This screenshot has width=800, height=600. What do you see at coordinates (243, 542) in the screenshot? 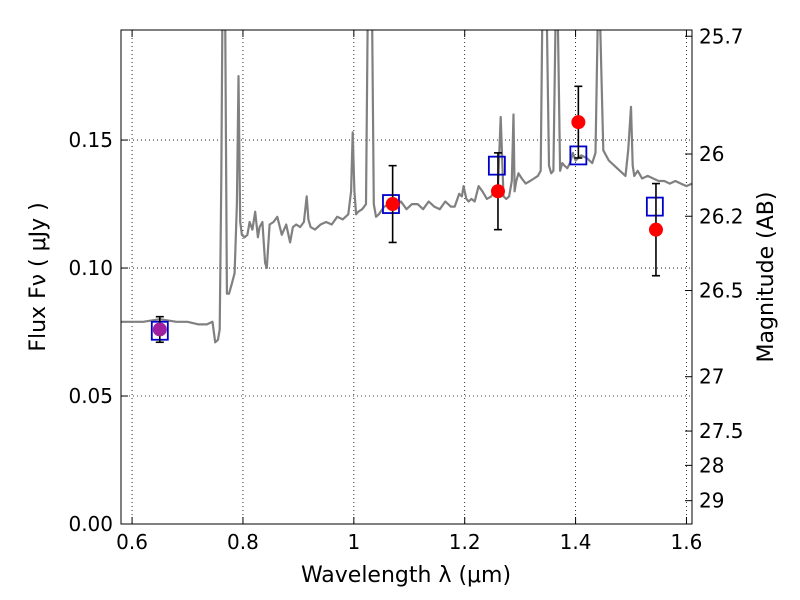
I see `x-tick-label: 0.8` at bounding box center [243, 542].